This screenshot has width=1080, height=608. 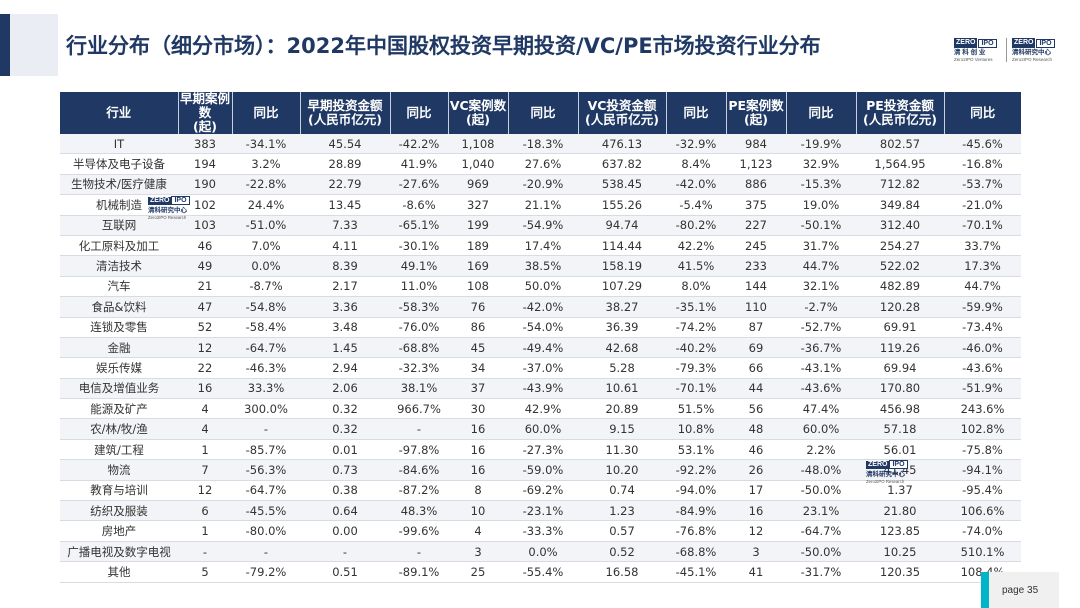 What do you see at coordinates (756, 164) in the screenshot?
I see `table-cell: 1,123` at bounding box center [756, 164].